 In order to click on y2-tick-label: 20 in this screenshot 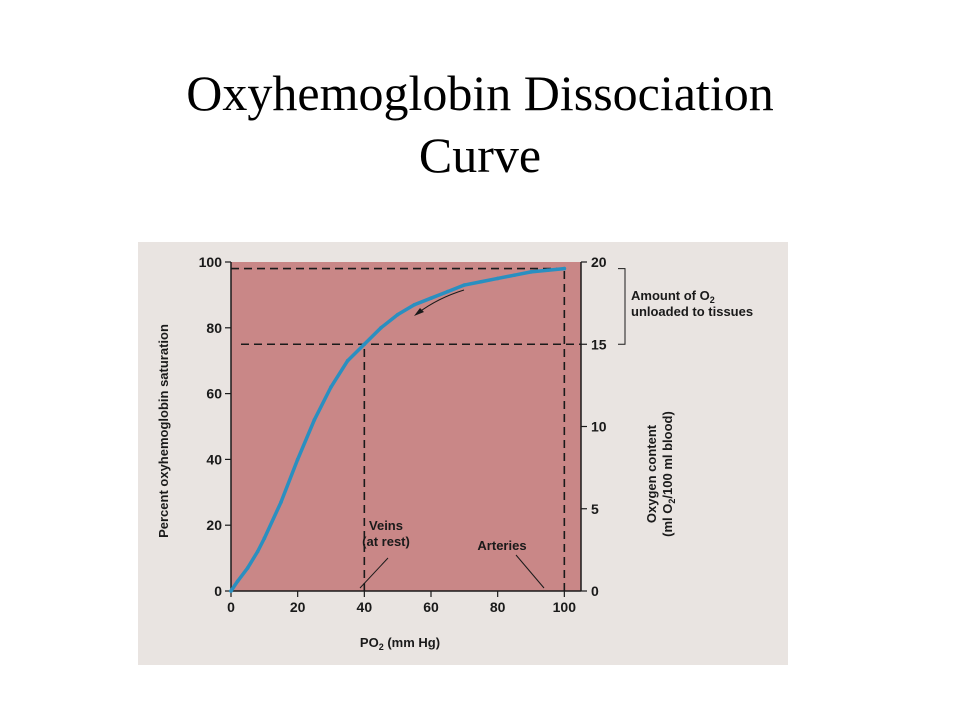, I will do `click(599, 262)`.